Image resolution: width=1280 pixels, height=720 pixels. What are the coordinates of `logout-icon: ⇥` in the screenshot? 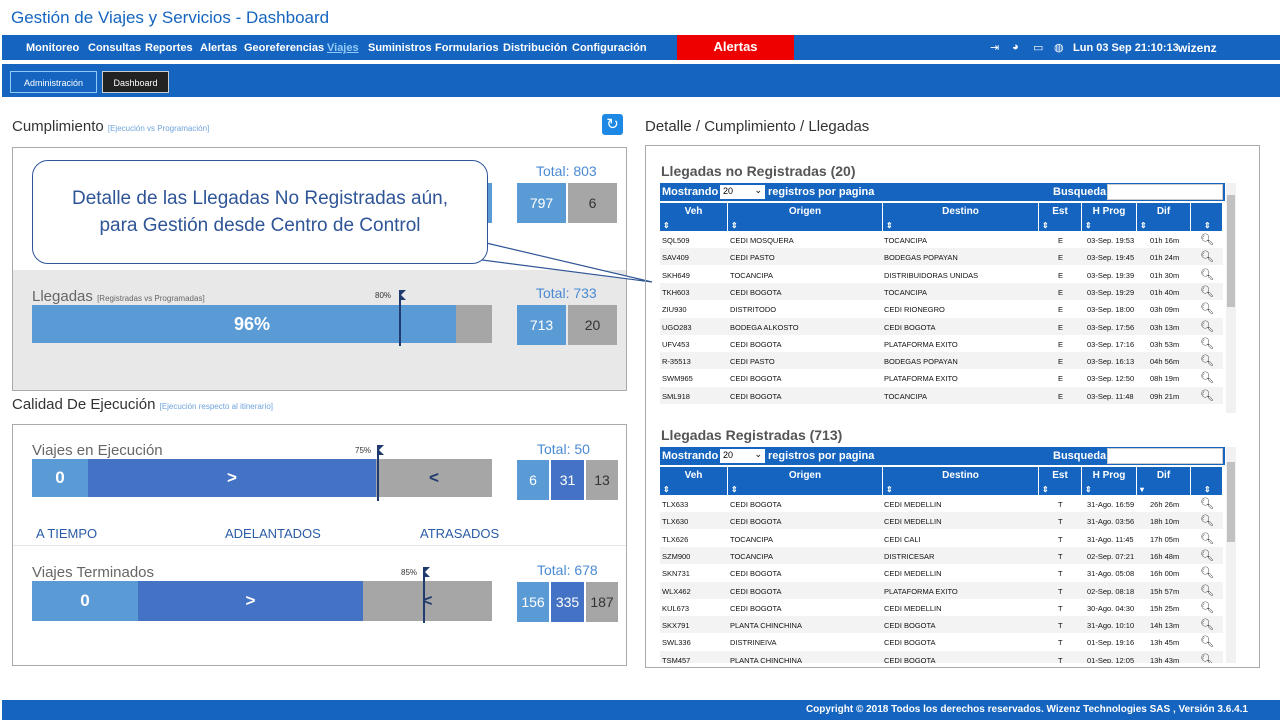 It's located at (995, 48).